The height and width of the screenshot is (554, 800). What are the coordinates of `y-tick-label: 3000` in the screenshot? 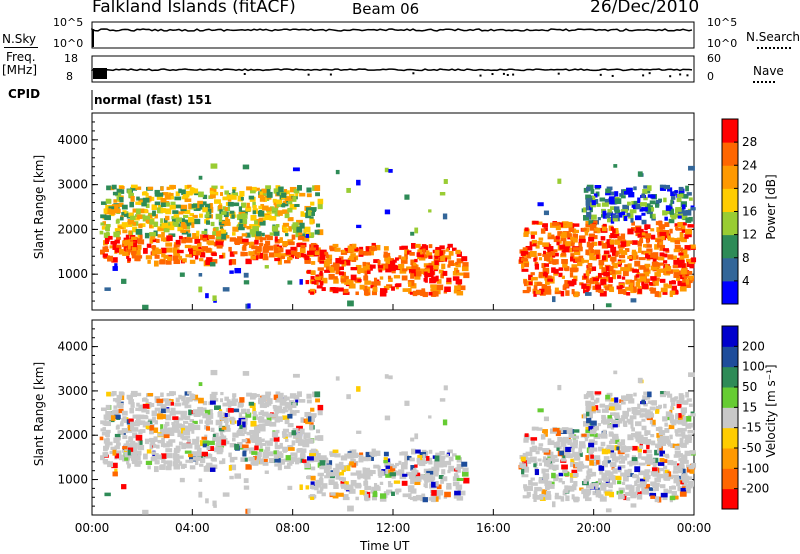 It's located at (72, 185).